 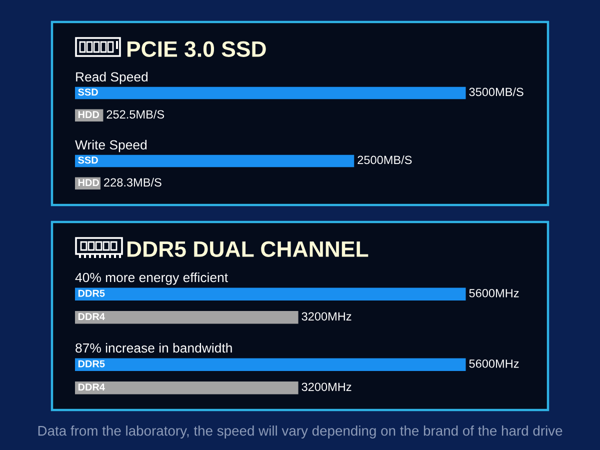 I want to click on y-tick-label: 87% increase in bandwidth, so click(x=154, y=347).